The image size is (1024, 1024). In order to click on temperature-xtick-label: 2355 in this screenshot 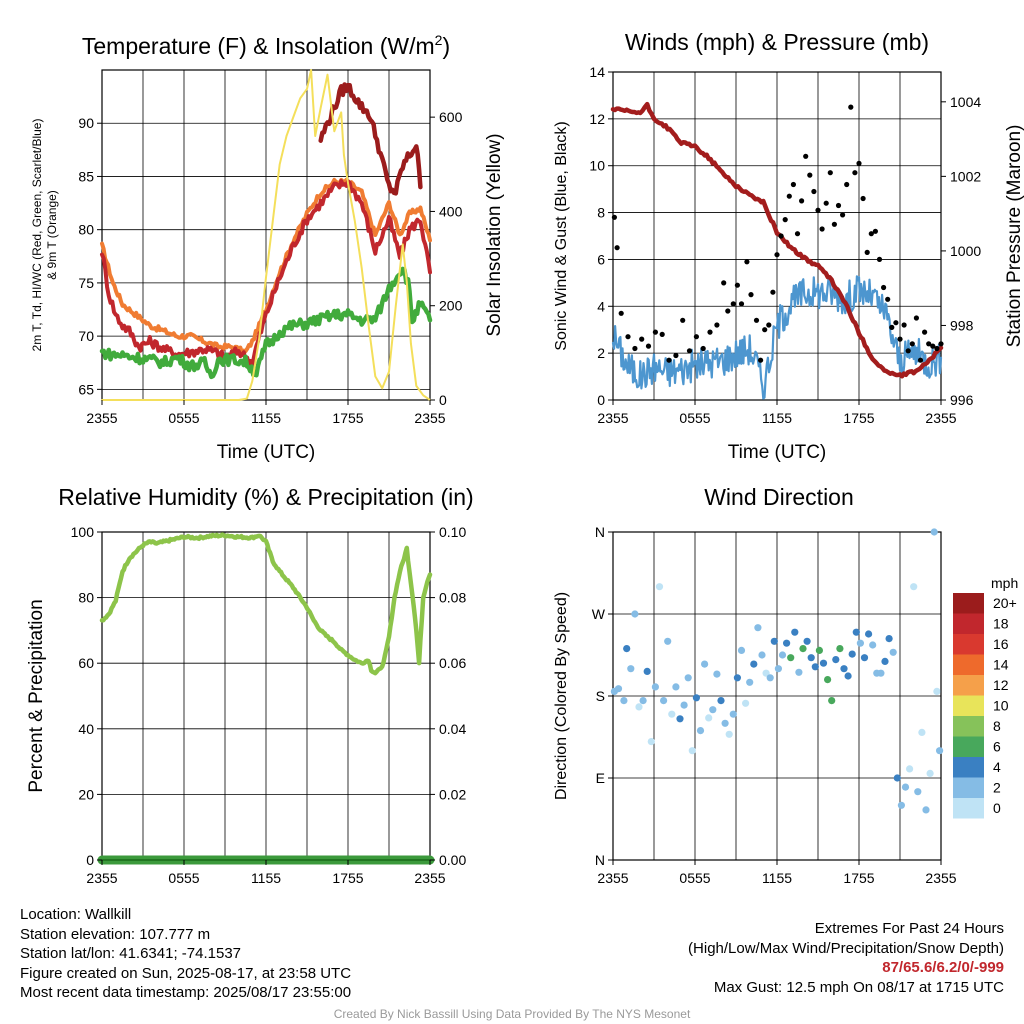, I will do `click(101, 418)`.